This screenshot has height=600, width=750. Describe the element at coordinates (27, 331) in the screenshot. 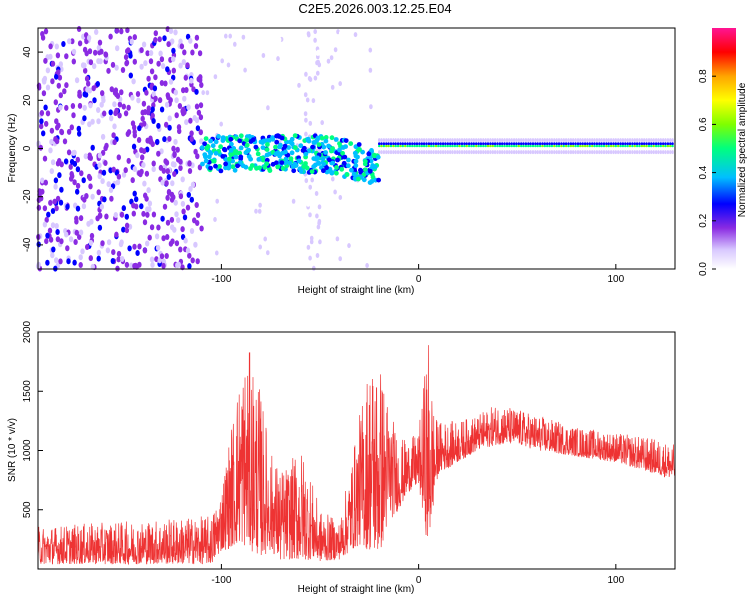

I see `snr-y-tick-label-3: 2000` at that location.